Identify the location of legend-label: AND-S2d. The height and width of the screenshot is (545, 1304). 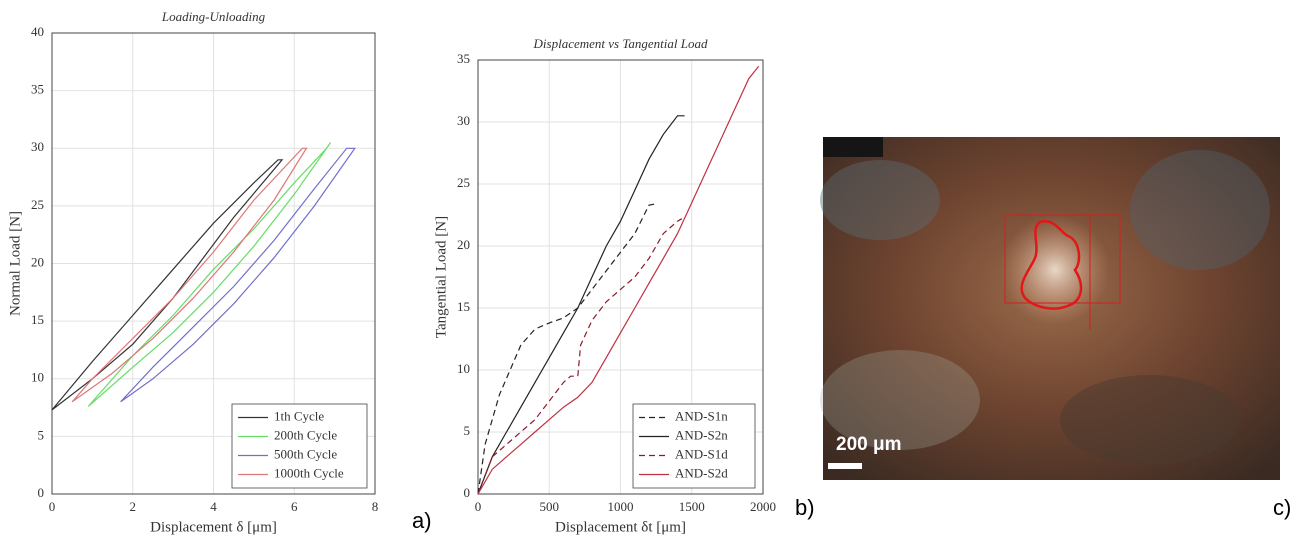
(701, 472).